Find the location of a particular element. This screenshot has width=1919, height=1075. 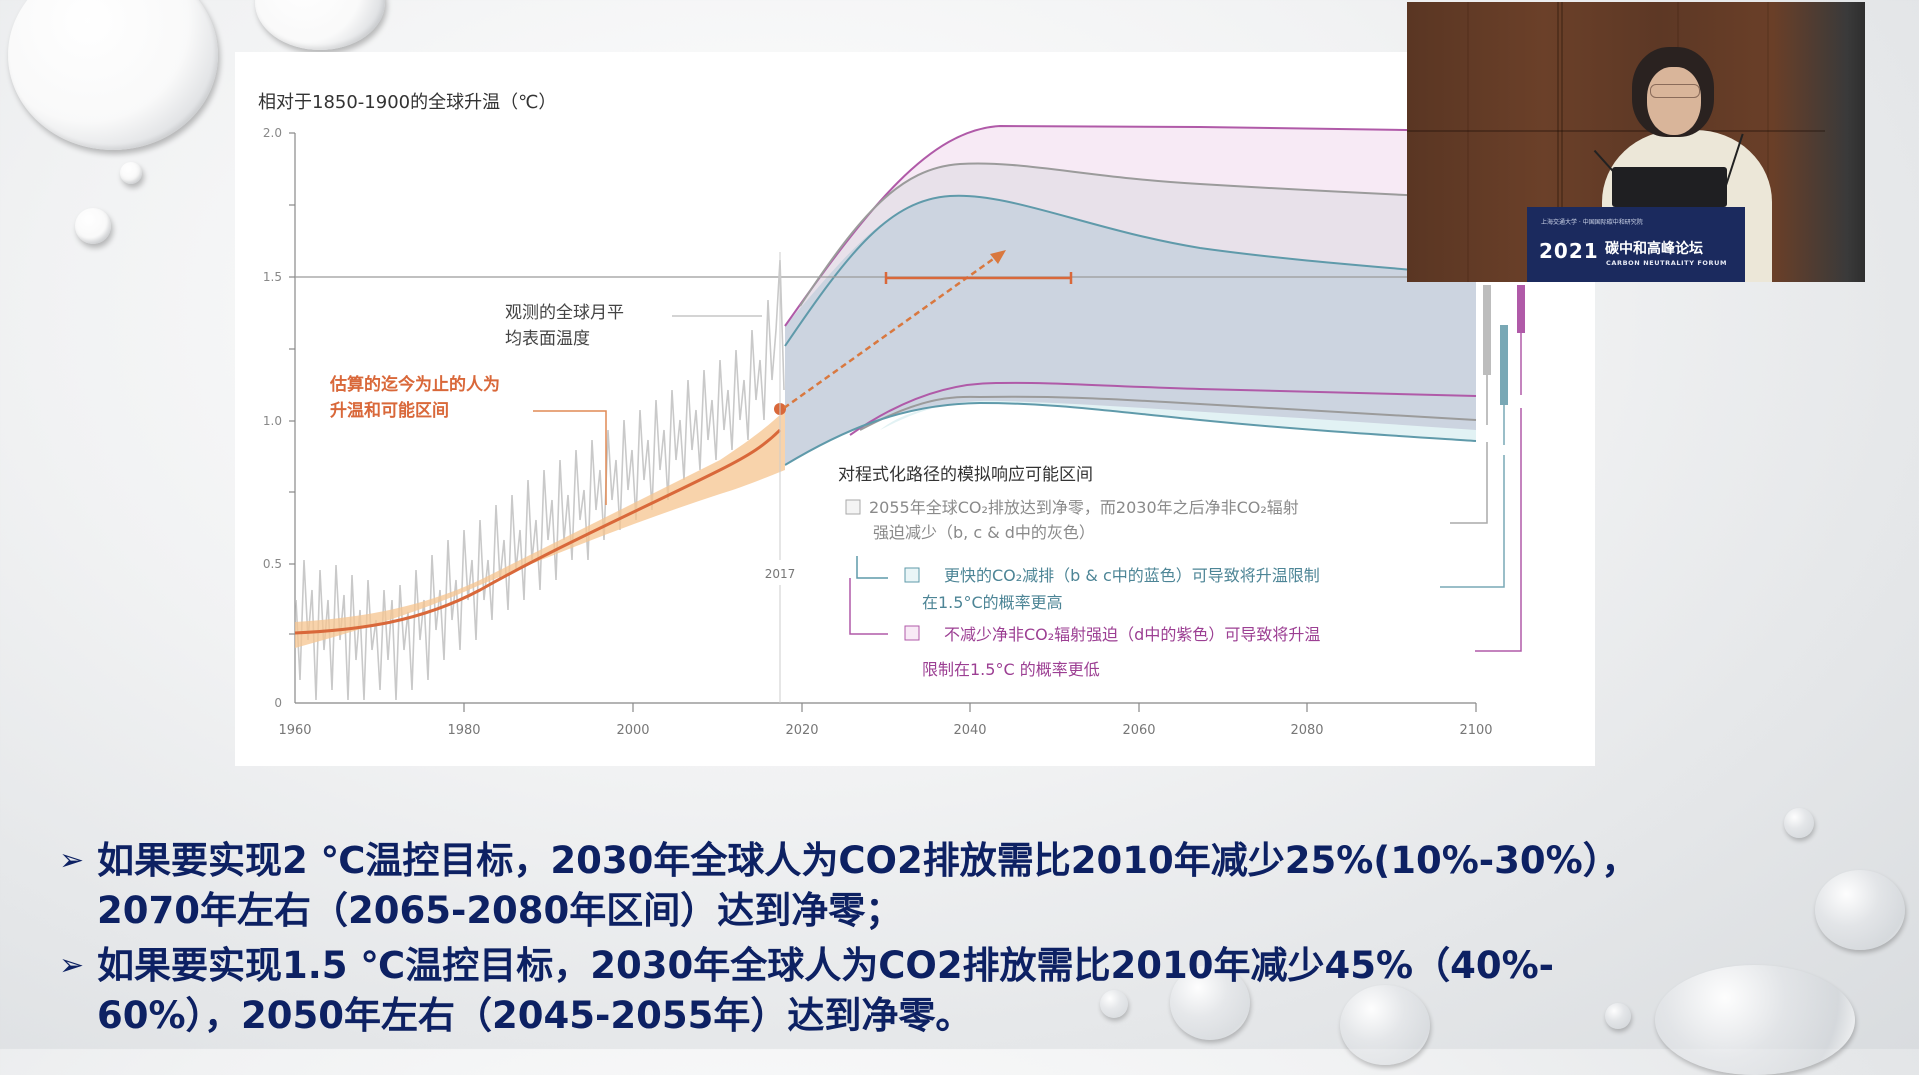

blue-connector is located at coordinates (1472, 521).